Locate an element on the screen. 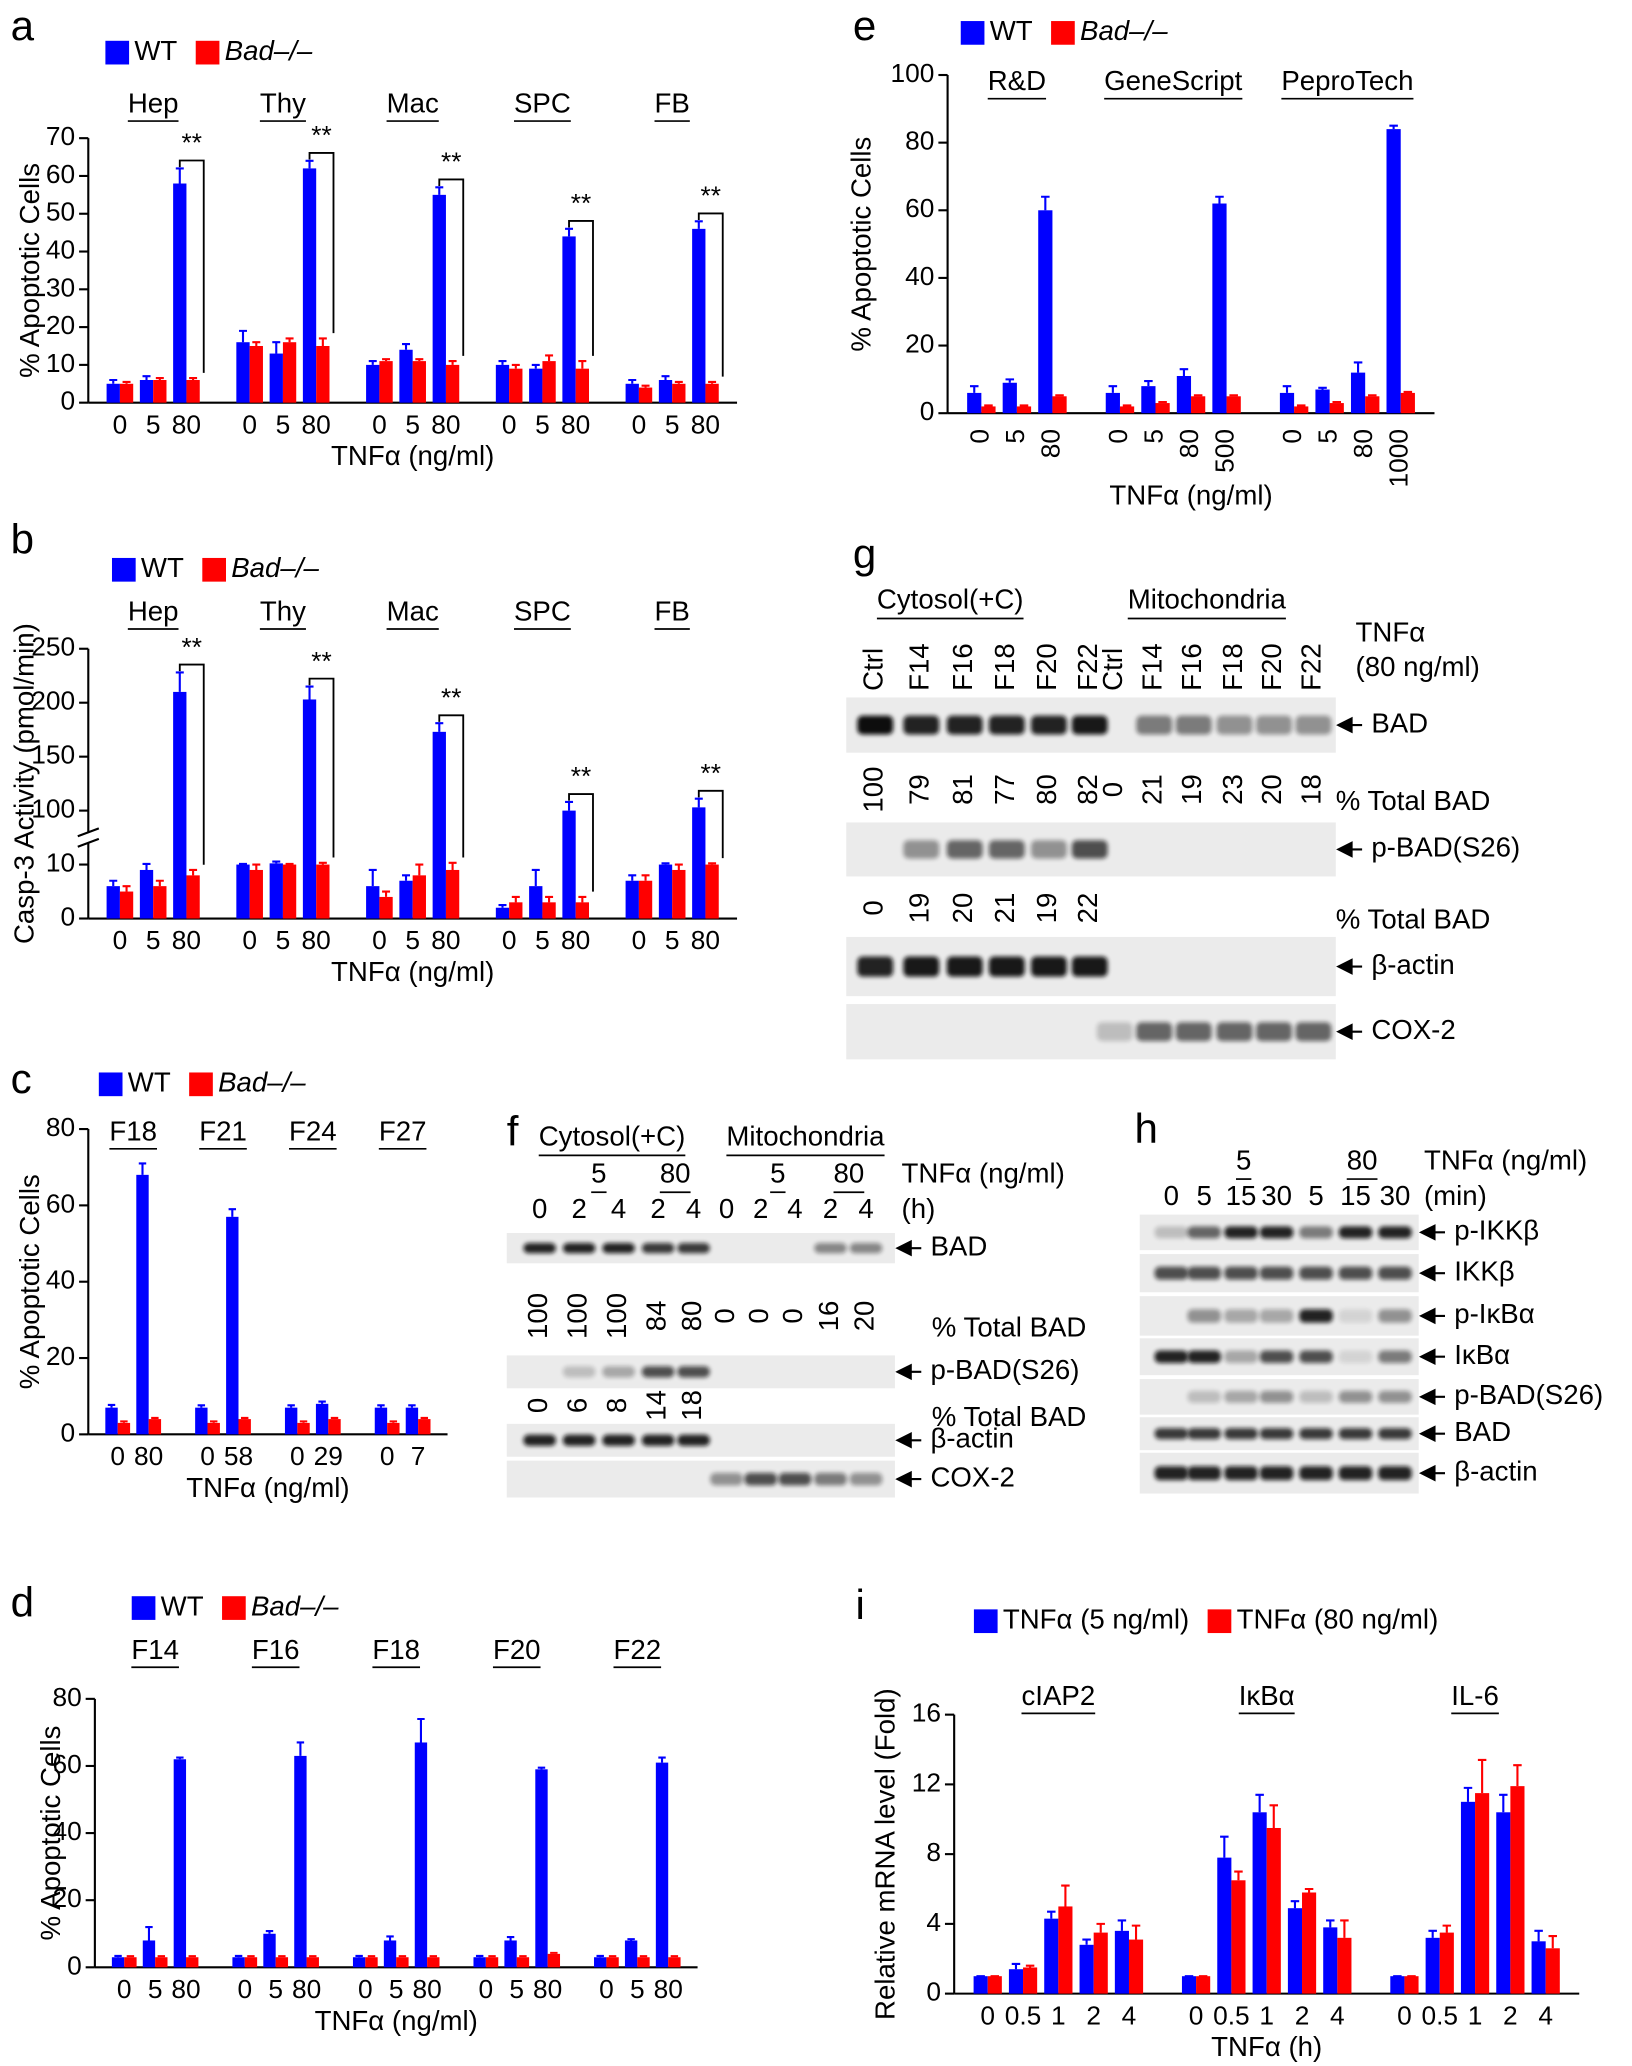  panel-letter: h is located at coordinates (1145, 1128).